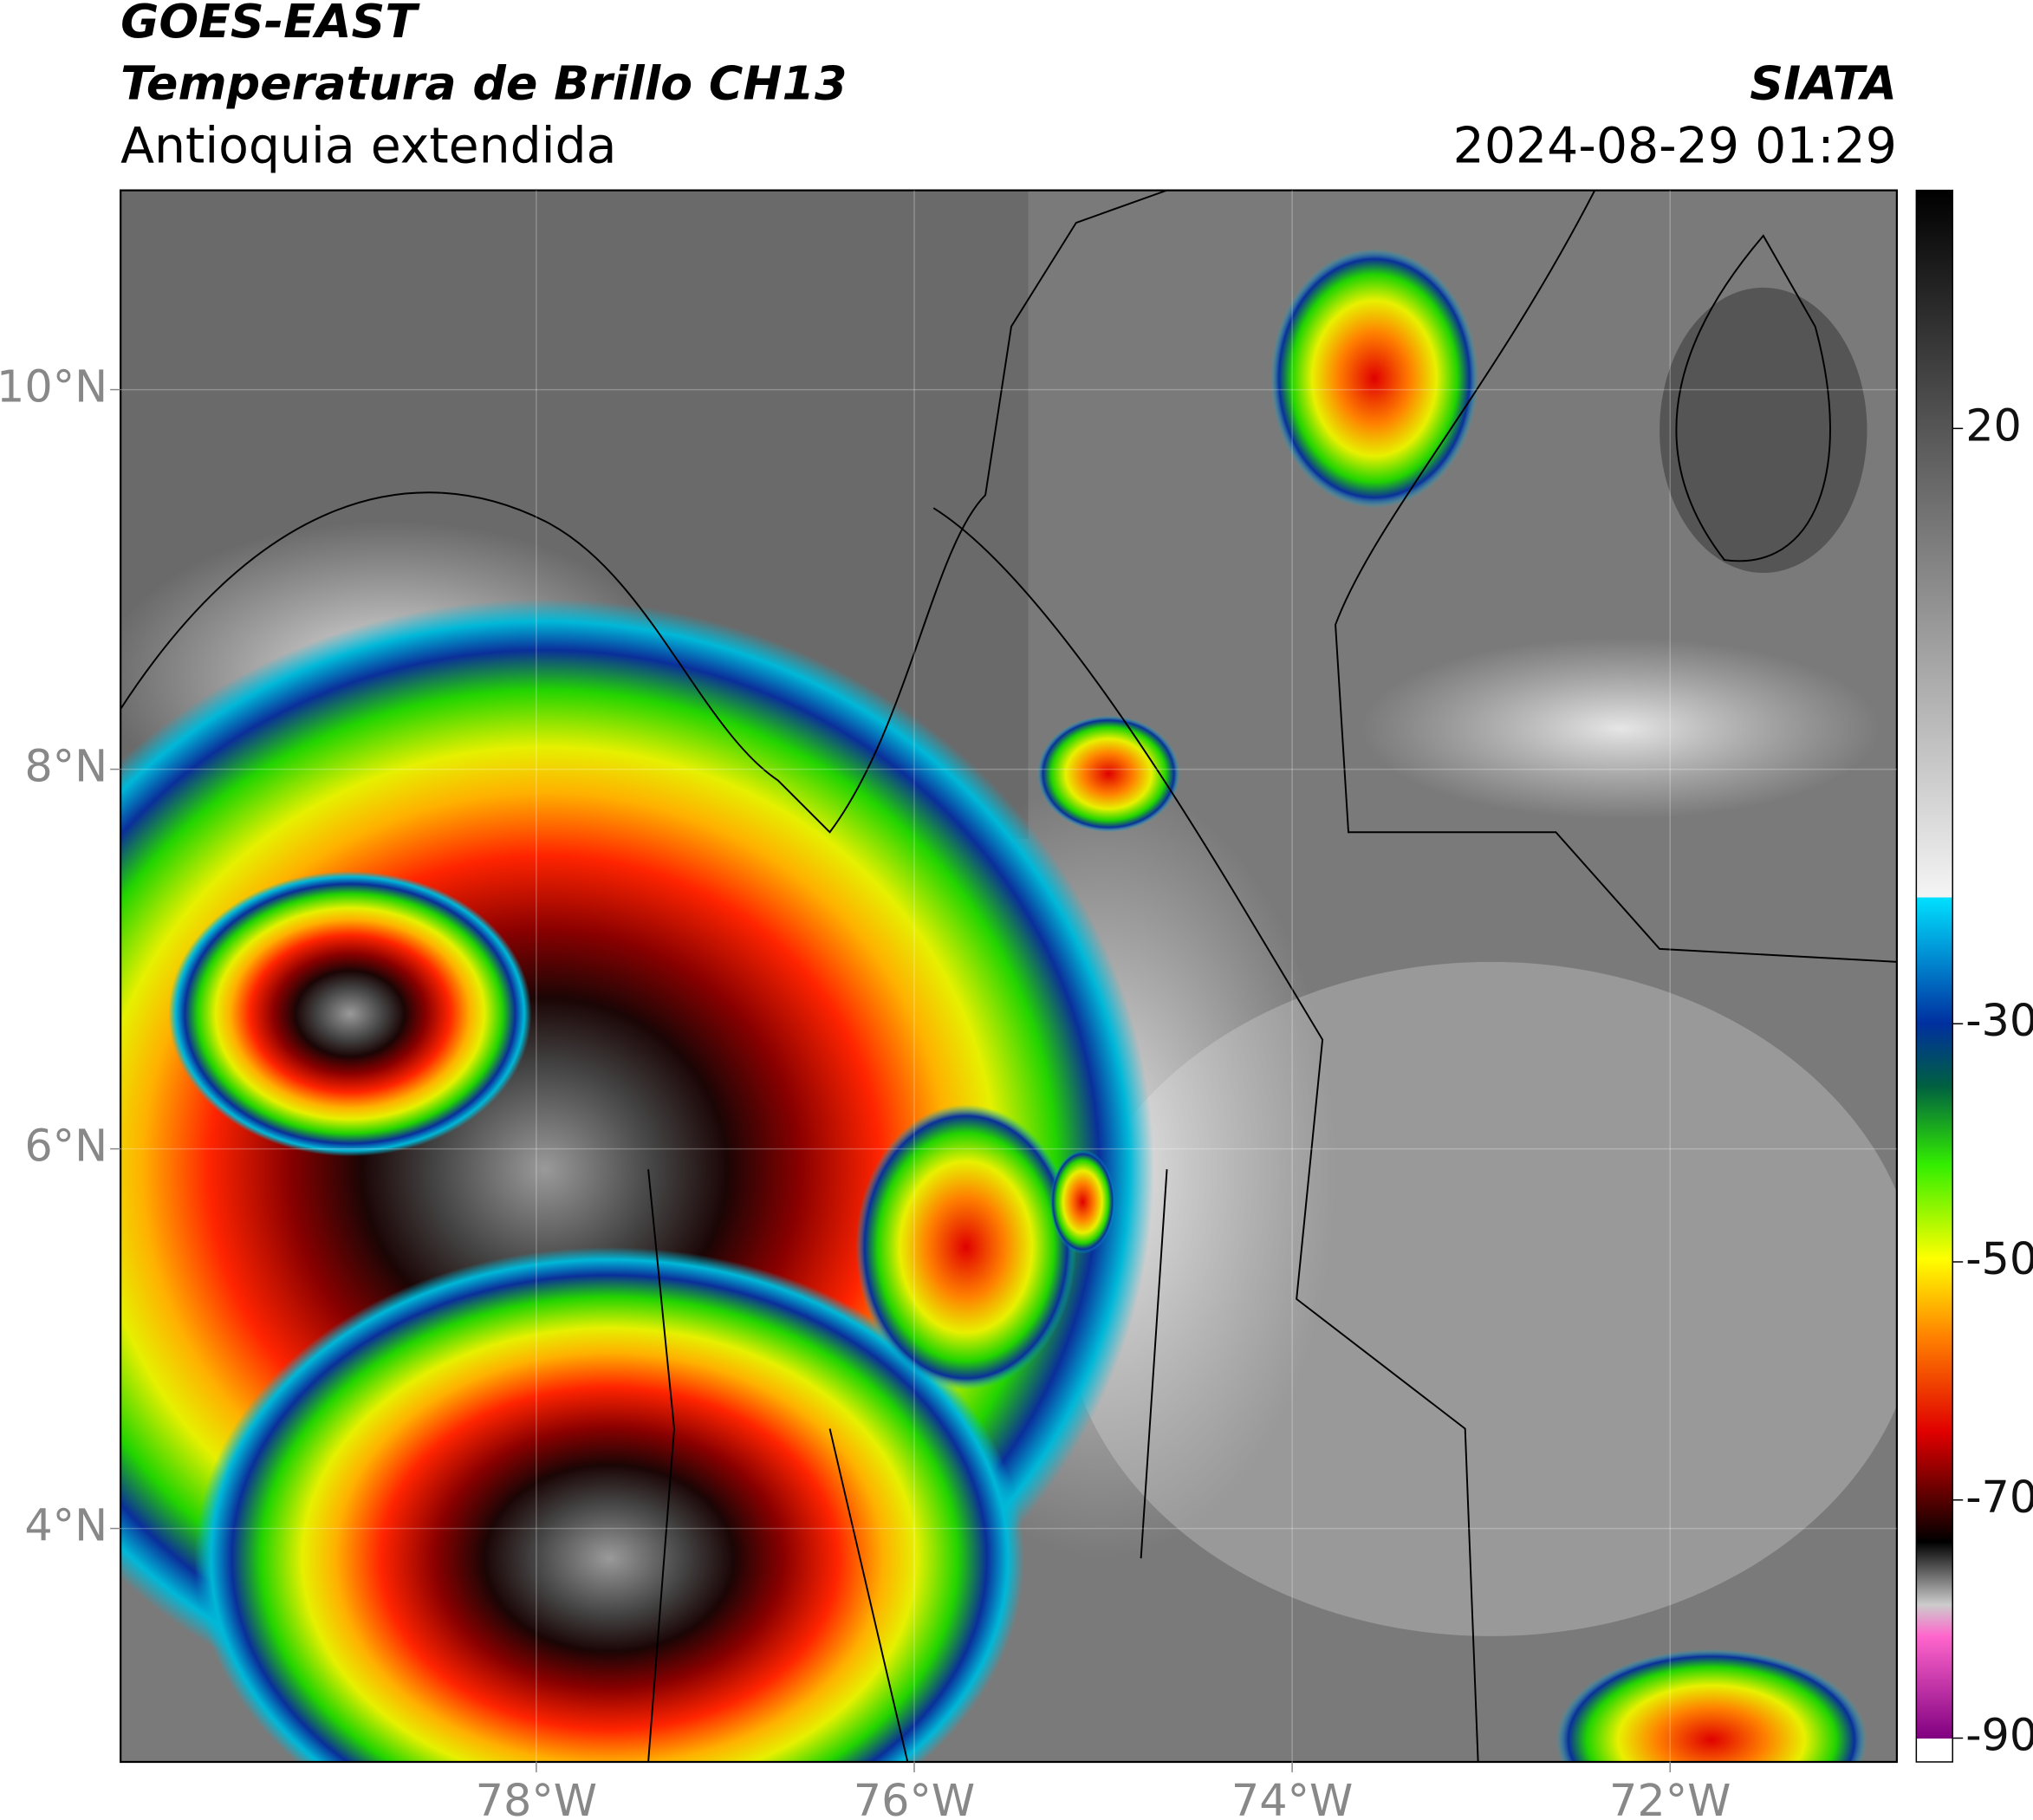  I want to click on y-tick-label: 8°N, so click(65, 766).